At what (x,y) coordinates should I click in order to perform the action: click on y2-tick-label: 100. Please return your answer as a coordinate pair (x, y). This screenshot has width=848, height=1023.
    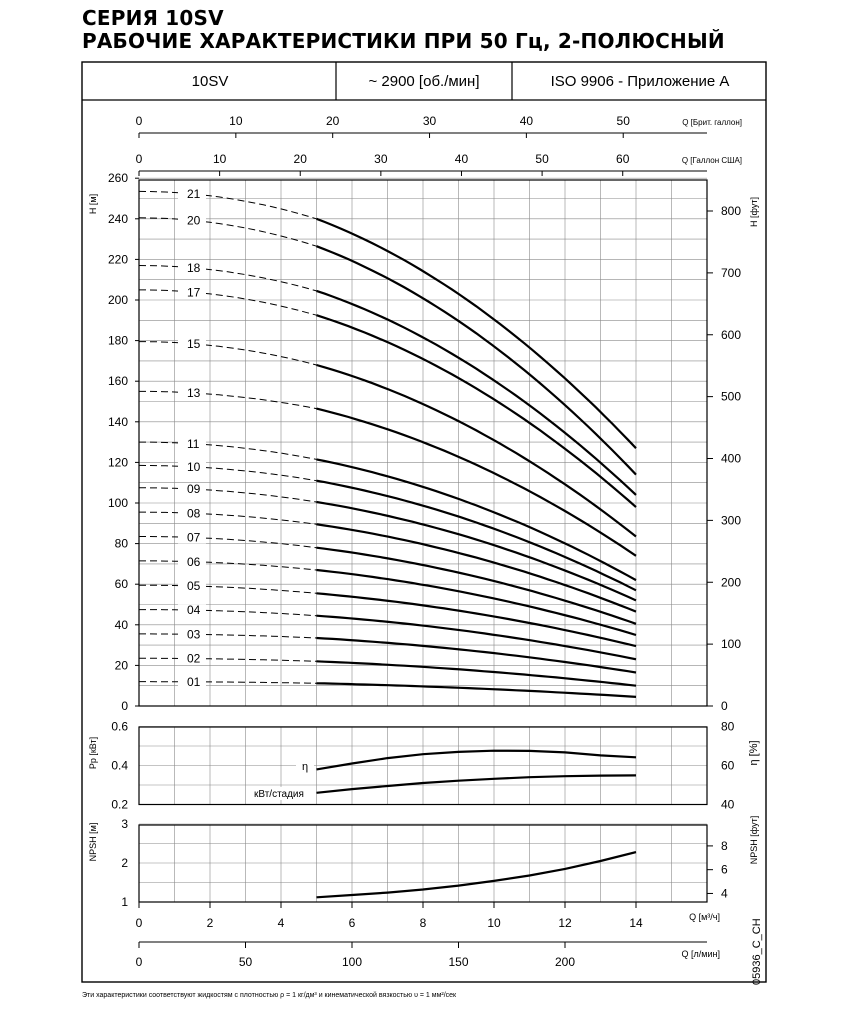
    Looking at the image, I should click on (731, 644).